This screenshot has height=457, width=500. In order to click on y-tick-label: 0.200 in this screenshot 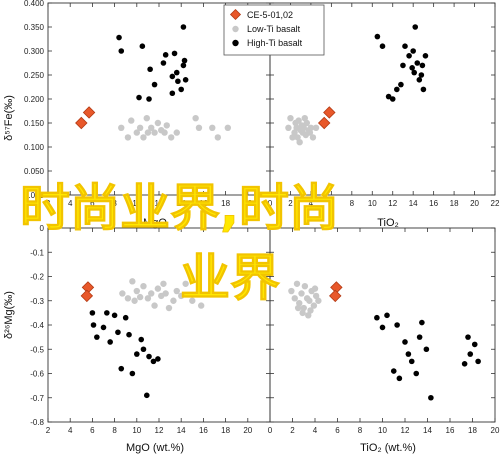, I will do `click(34, 99)`.